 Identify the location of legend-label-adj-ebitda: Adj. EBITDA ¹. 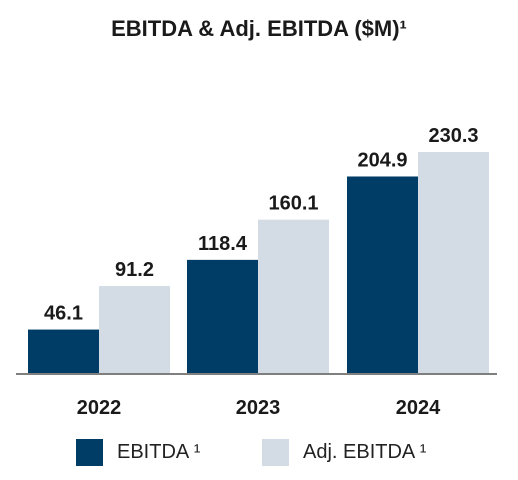
(365, 451).